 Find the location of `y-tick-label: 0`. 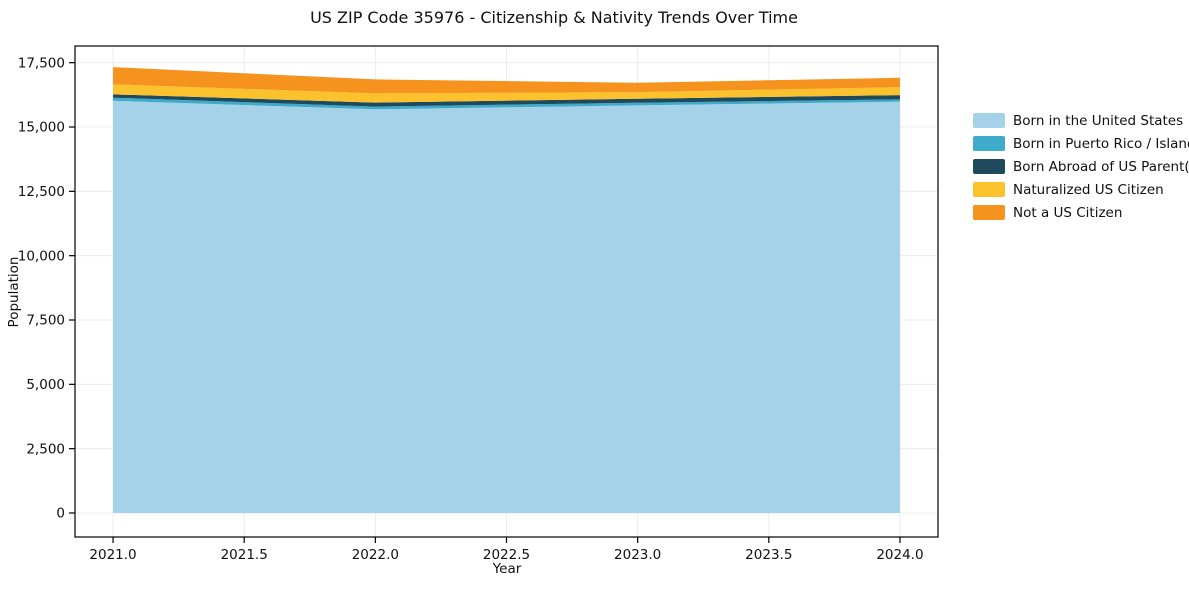

y-tick-label: 0 is located at coordinates (60, 514).